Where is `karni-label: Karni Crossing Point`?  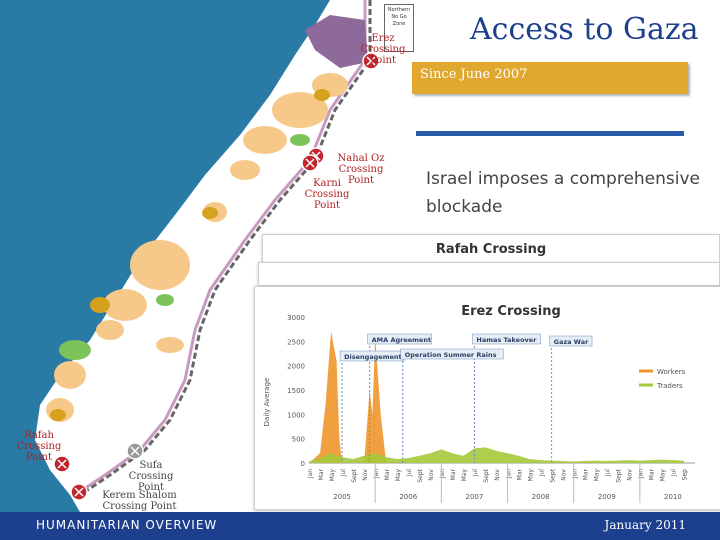 karni-label: Karni Crossing Point is located at coordinates (327, 194).